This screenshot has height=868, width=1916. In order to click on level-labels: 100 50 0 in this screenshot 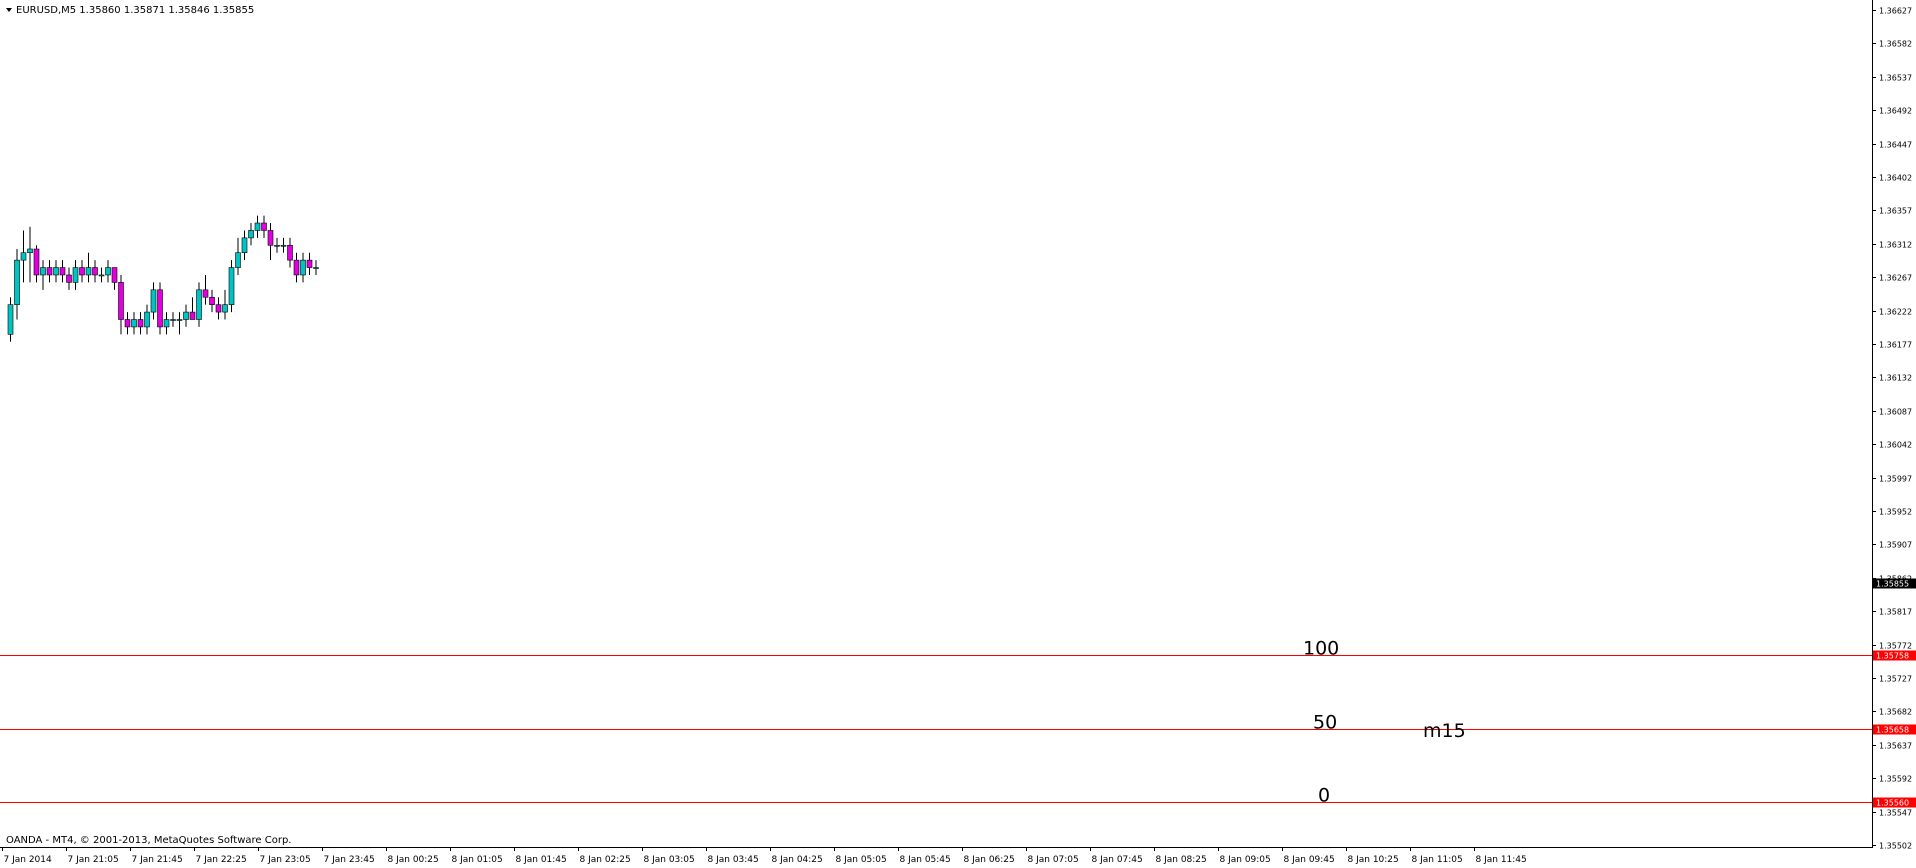, I will do `click(1321, 722)`.